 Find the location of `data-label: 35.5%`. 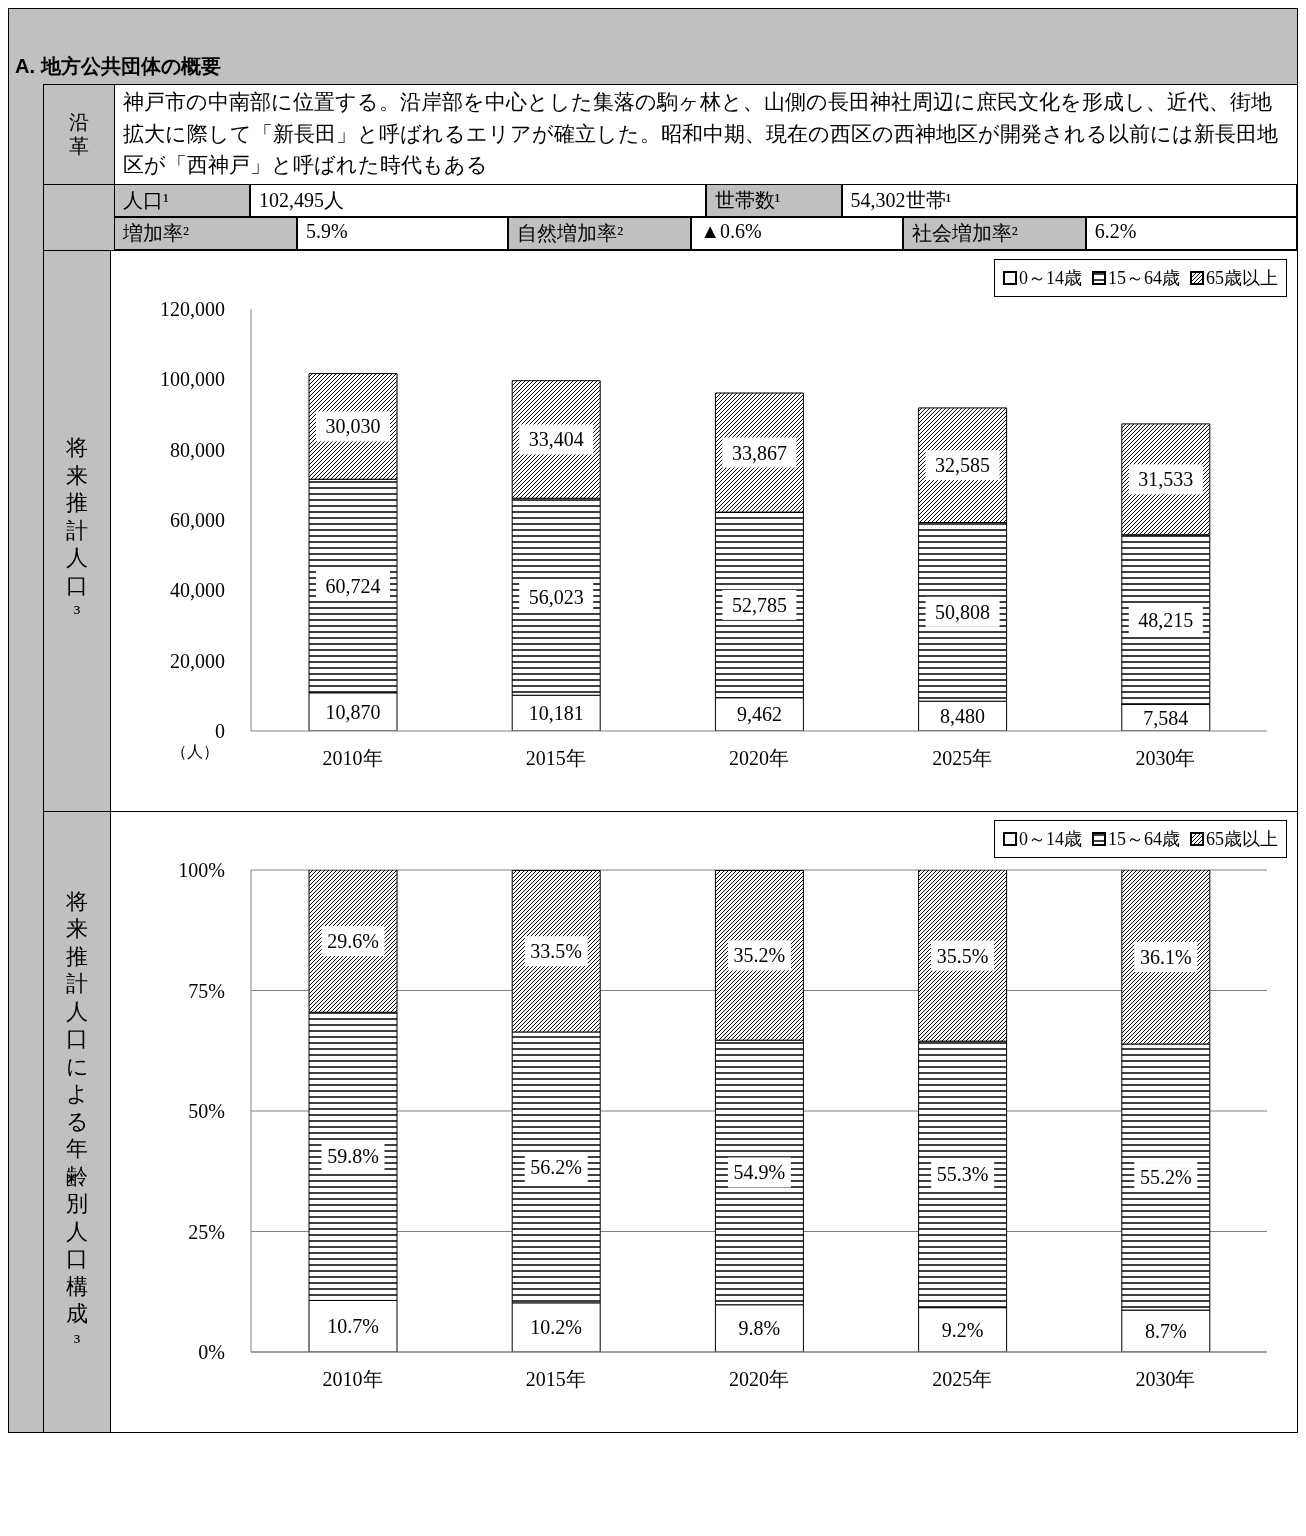

data-label: 35.5% is located at coordinates (962, 955).